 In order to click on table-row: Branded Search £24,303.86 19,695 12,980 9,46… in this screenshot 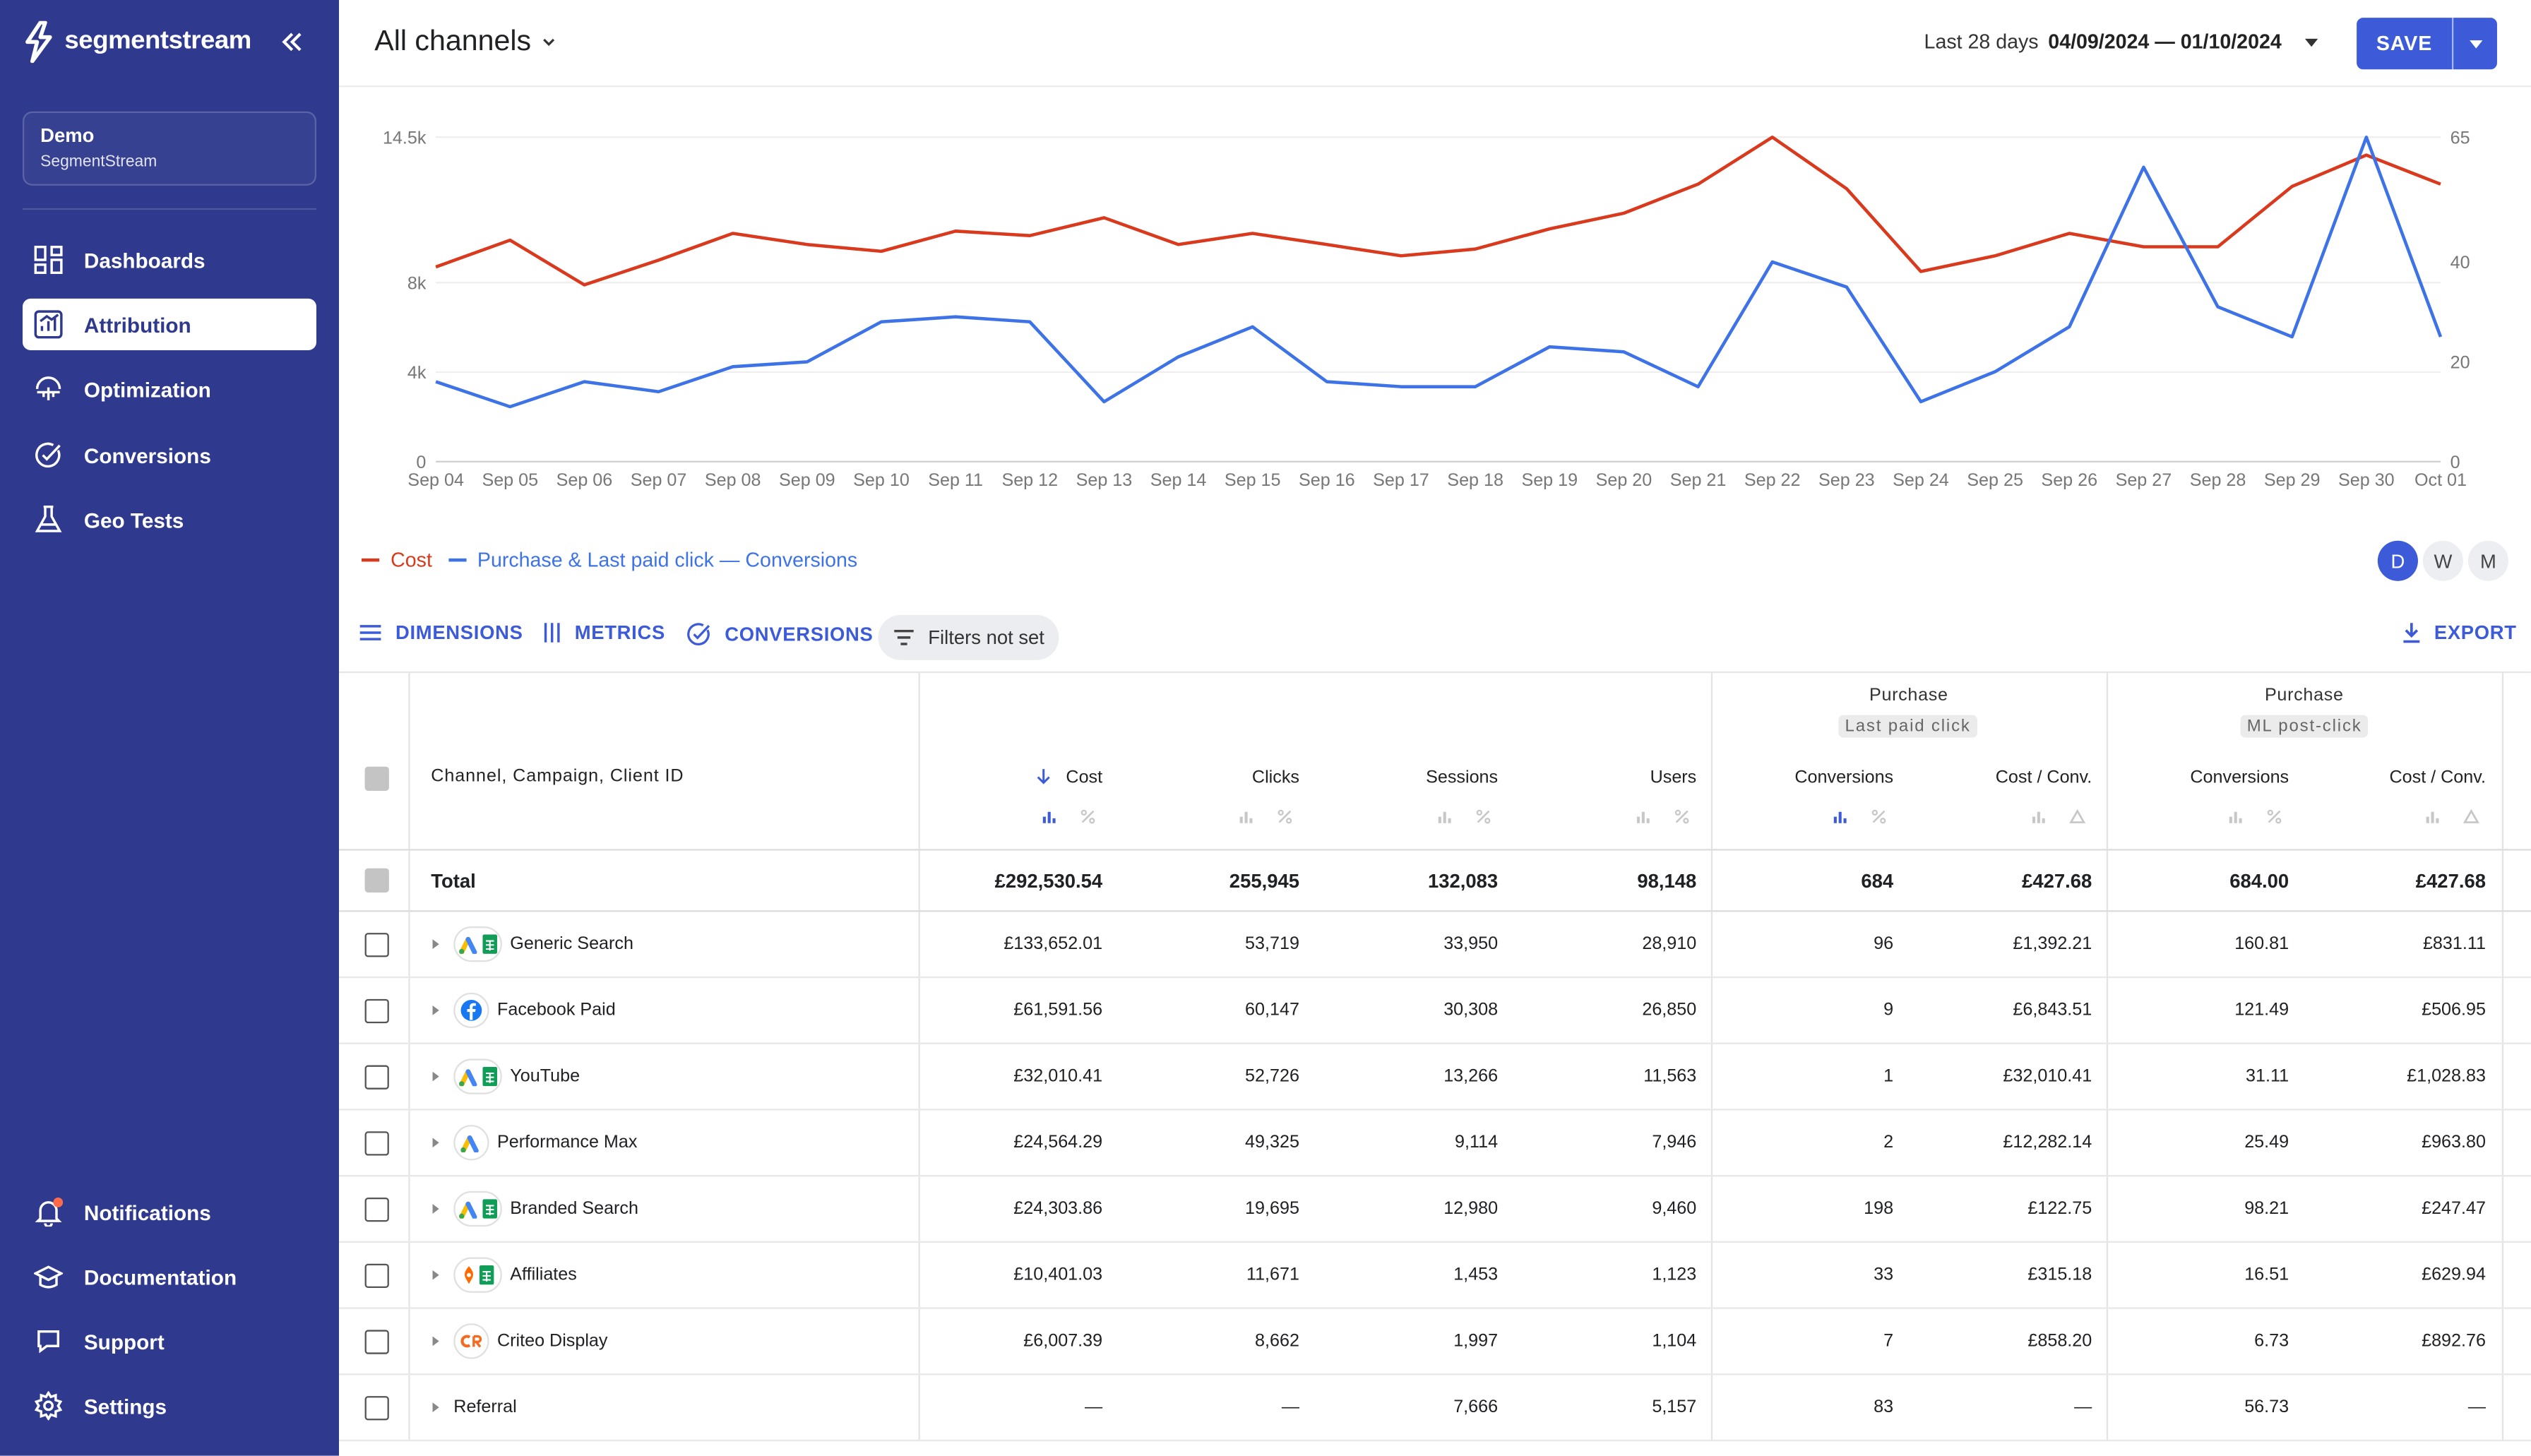, I will do `click(1434, 1209)`.